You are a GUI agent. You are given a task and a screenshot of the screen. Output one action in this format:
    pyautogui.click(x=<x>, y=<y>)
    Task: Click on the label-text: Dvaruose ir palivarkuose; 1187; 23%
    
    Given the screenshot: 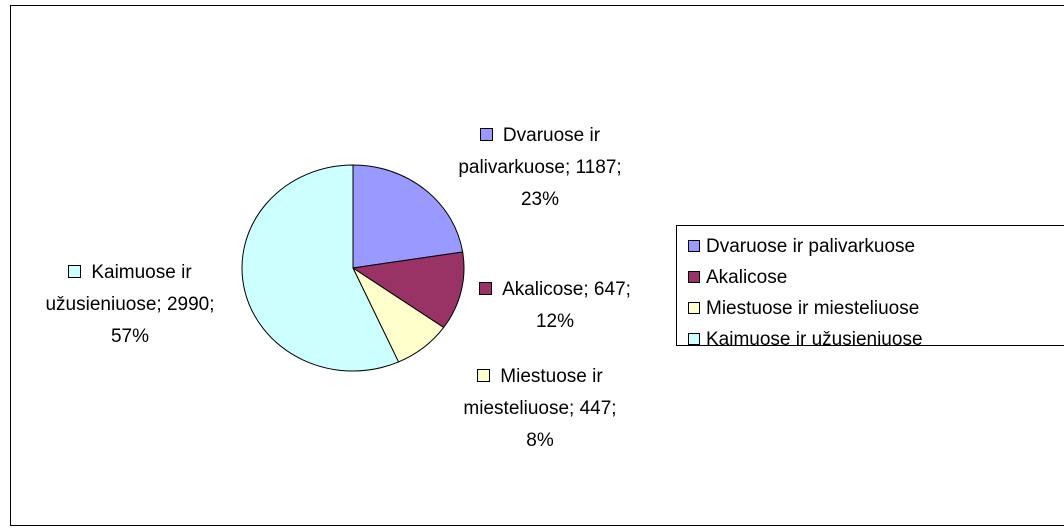 What is the action you would take?
    pyautogui.click(x=540, y=167)
    